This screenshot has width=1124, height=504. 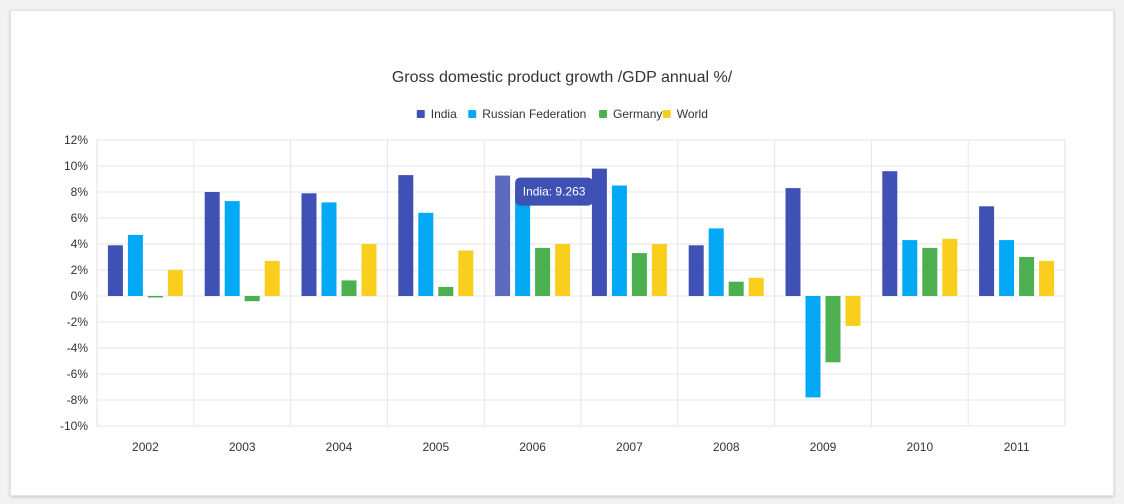 I want to click on y-tick-label: 0%, so click(x=80, y=296).